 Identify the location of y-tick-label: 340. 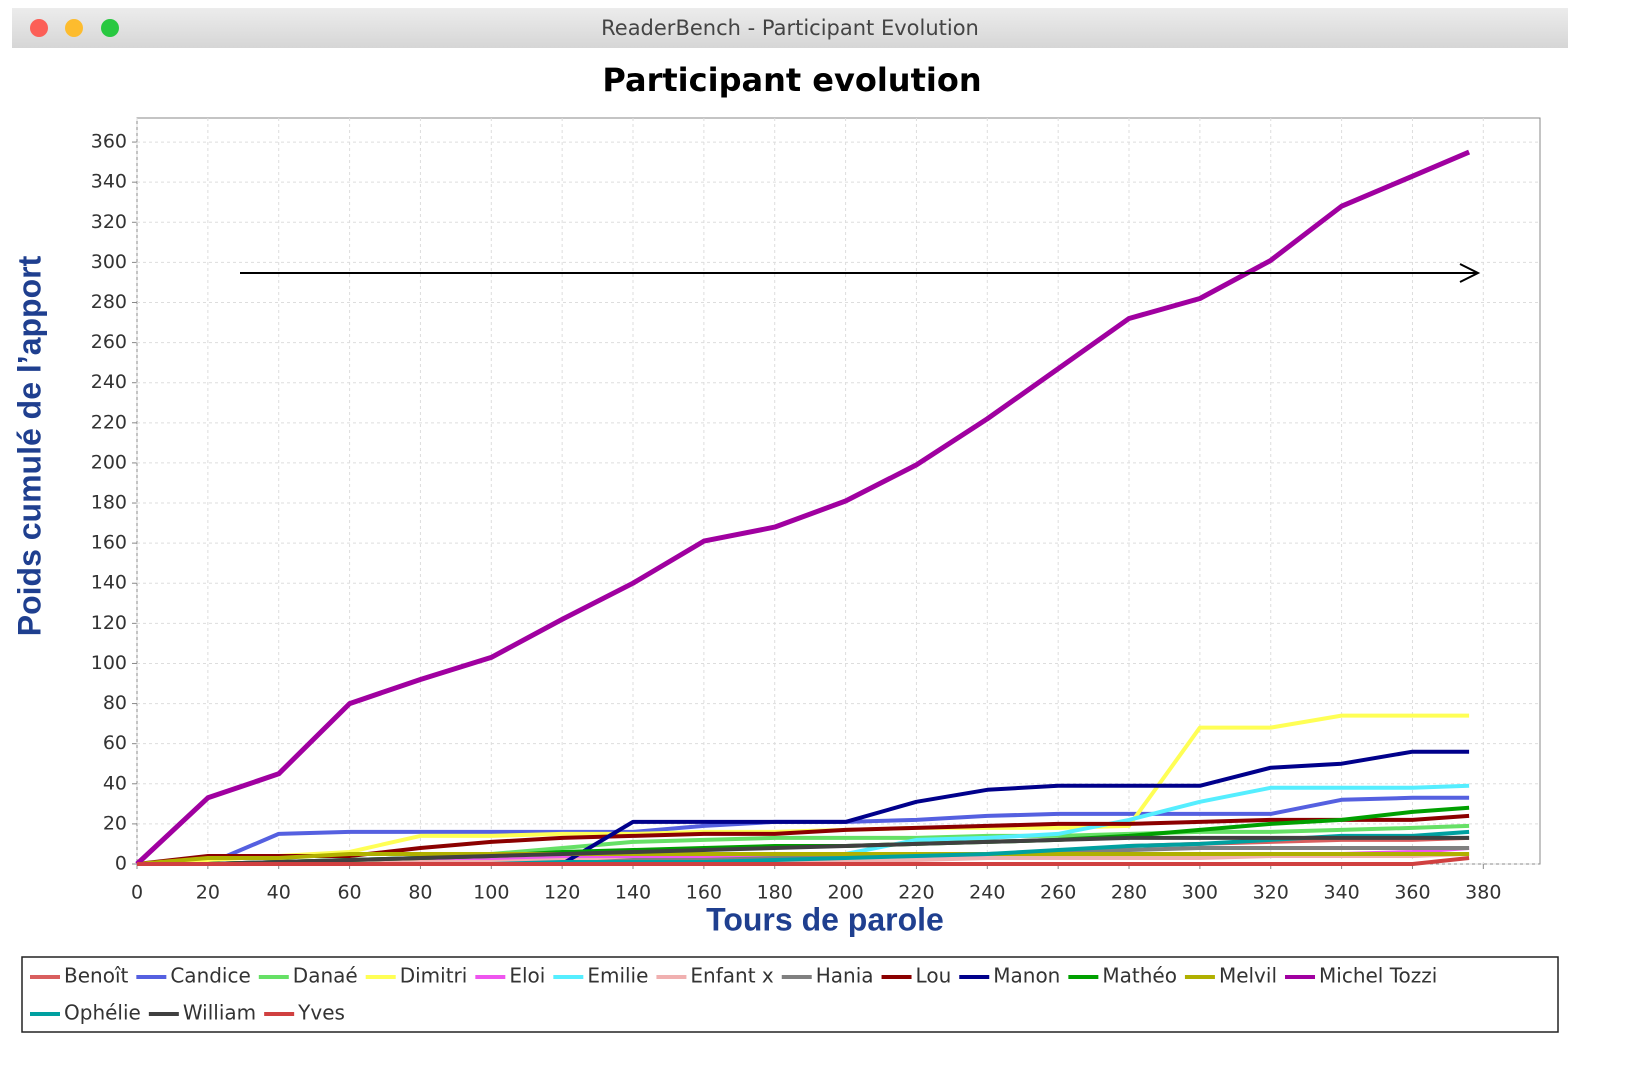
(109, 182).